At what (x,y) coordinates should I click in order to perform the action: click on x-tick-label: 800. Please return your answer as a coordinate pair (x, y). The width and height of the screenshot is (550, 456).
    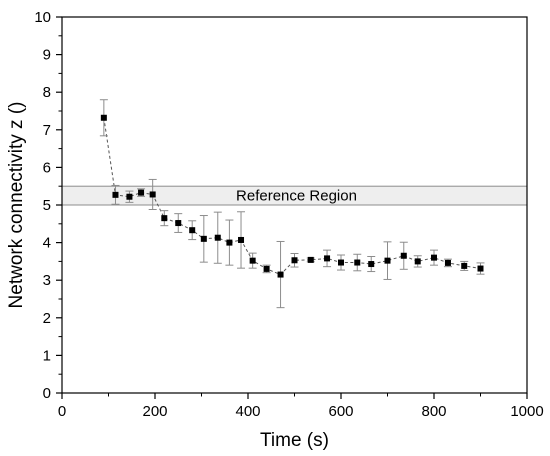
    Looking at the image, I should click on (433, 411).